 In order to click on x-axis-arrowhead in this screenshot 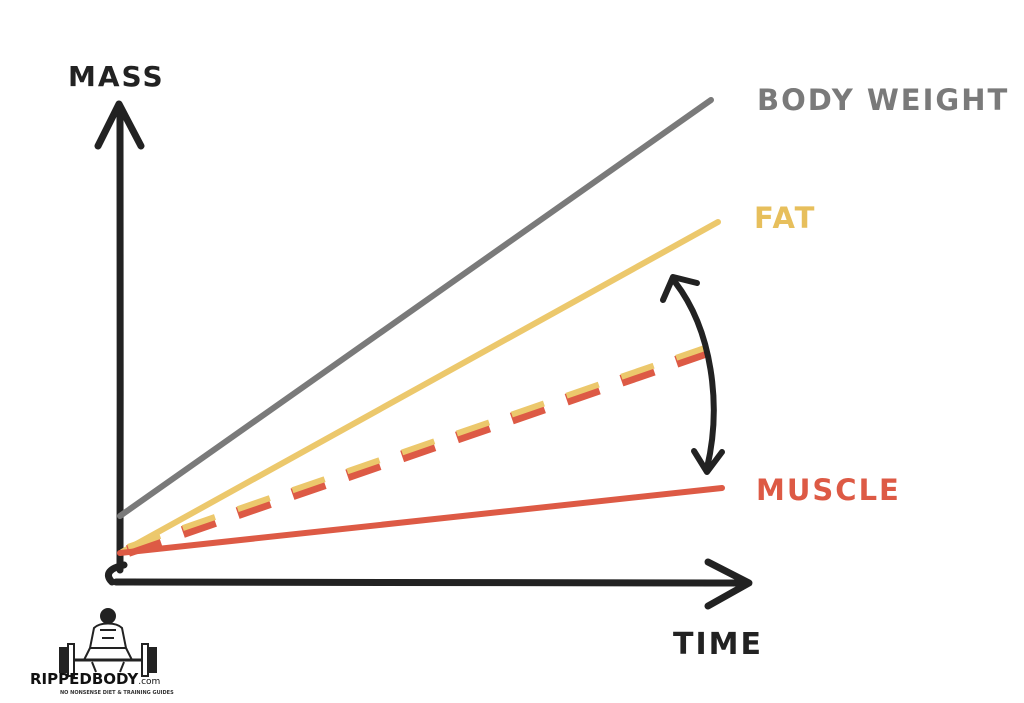, I will do `click(728, 584)`.